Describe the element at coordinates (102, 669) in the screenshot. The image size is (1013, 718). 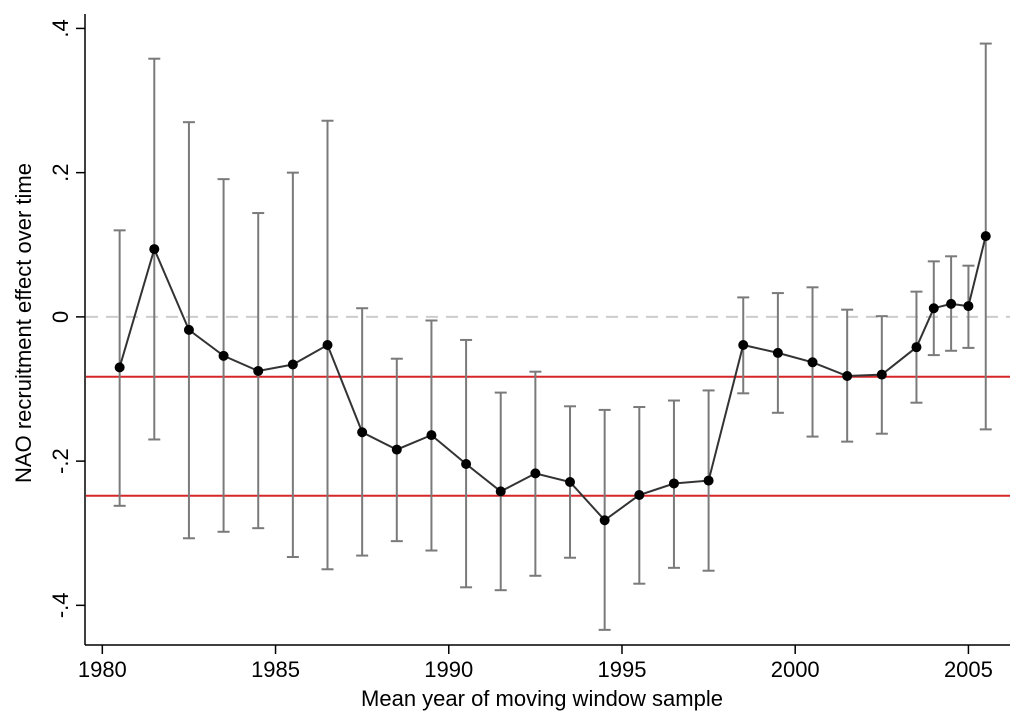
I see `x-tick-label: 1980` at that location.